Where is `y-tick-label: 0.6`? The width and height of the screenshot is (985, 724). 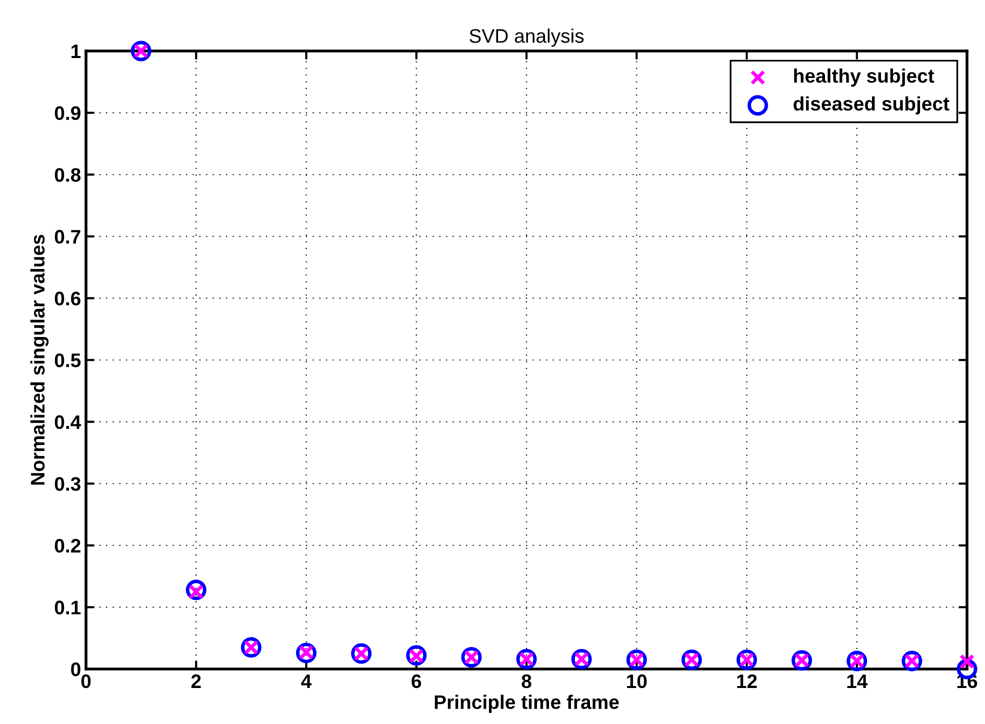
y-tick-label: 0.6 is located at coordinates (67, 299).